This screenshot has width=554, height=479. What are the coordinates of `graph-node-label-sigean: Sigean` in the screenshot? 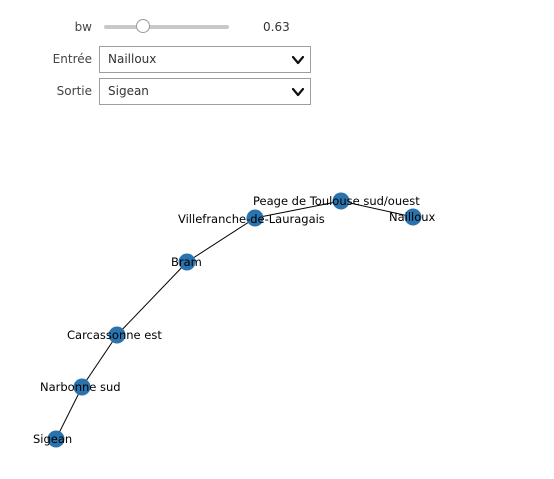 It's located at (52, 439).